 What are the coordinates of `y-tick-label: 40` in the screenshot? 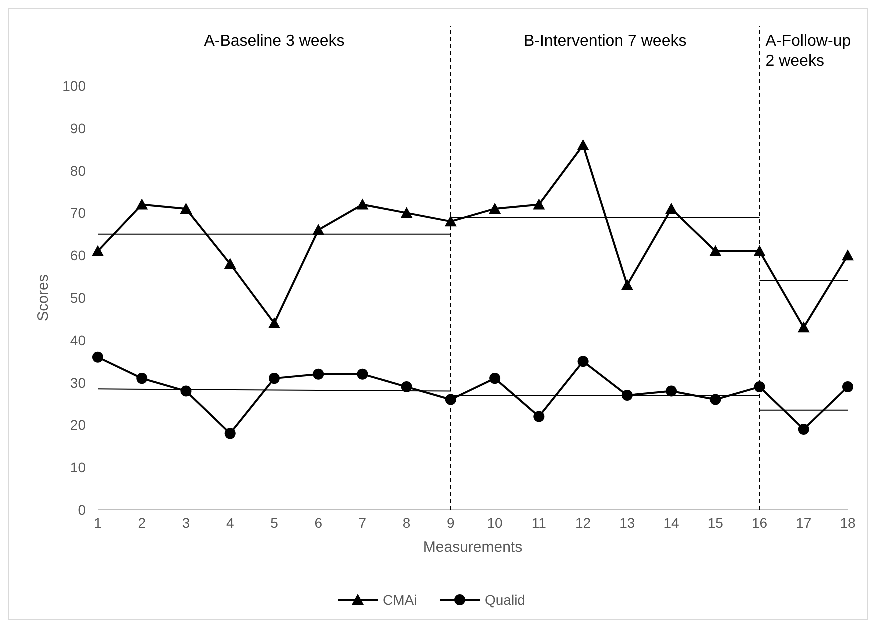 It's located at (78, 340).